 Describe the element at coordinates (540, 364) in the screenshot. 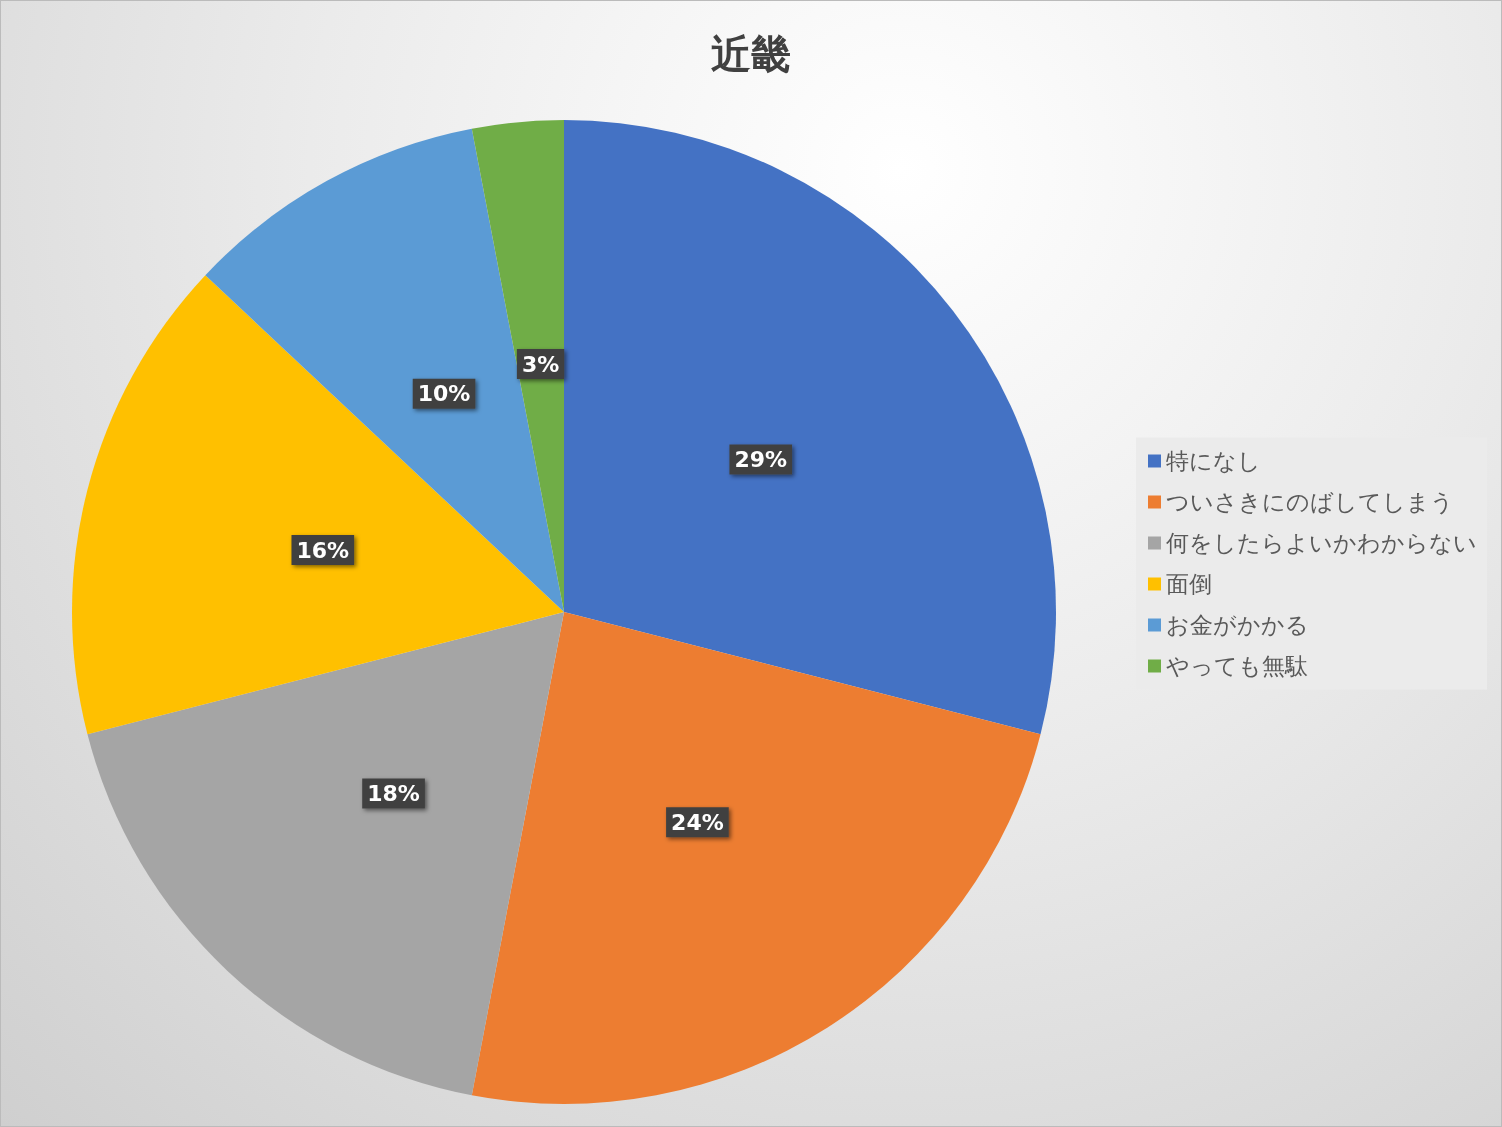

I see `data-label: 3%` at that location.